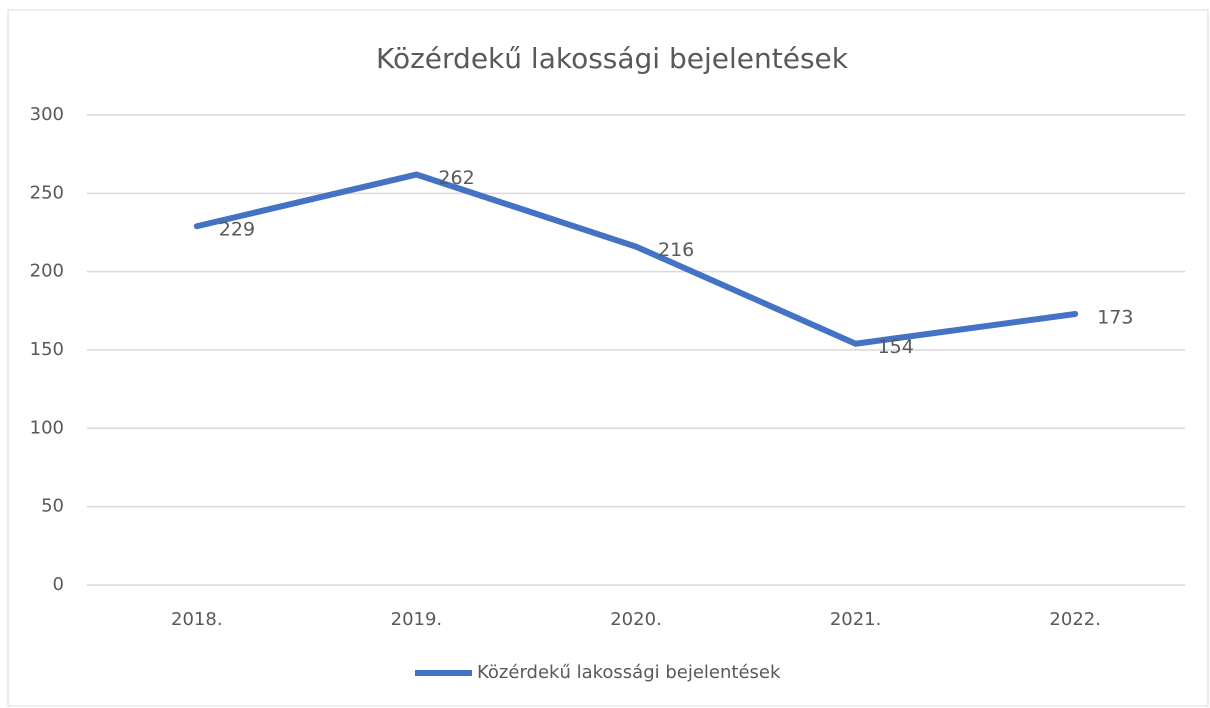 Image resolution: width=1210 pixels, height=708 pixels. Describe the element at coordinates (1115, 317) in the screenshot. I see `data-label: 173` at that location.